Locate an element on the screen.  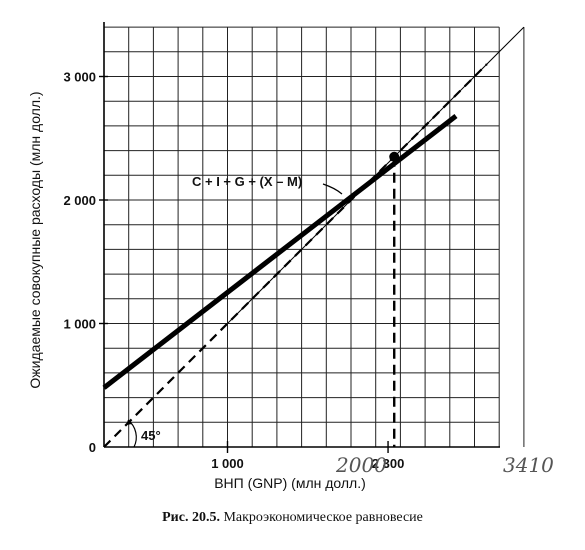
figure-caption: Рис. 20.5. Макроэкономическое равновесие is located at coordinates (292, 518).